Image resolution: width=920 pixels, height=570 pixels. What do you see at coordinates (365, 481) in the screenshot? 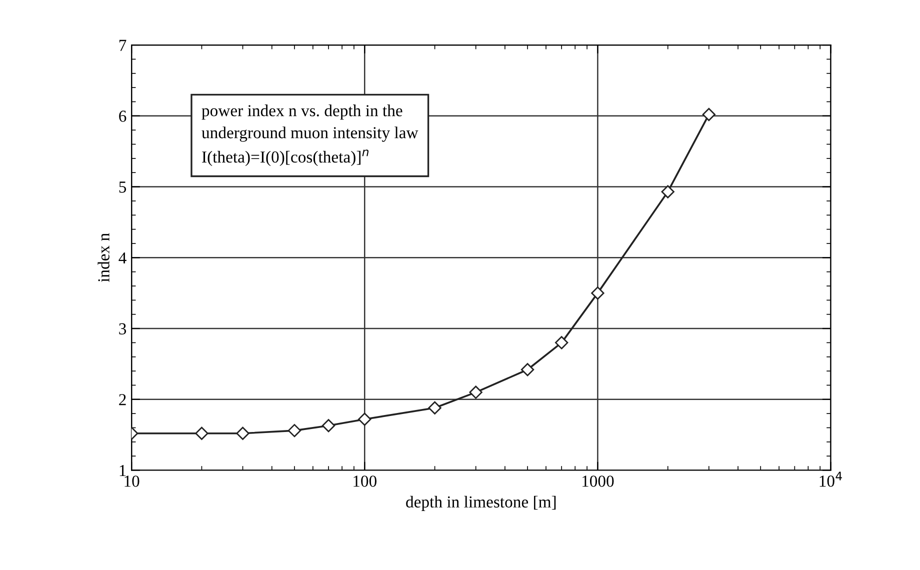
I see `x-tick-label: 100` at bounding box center [365, 481].